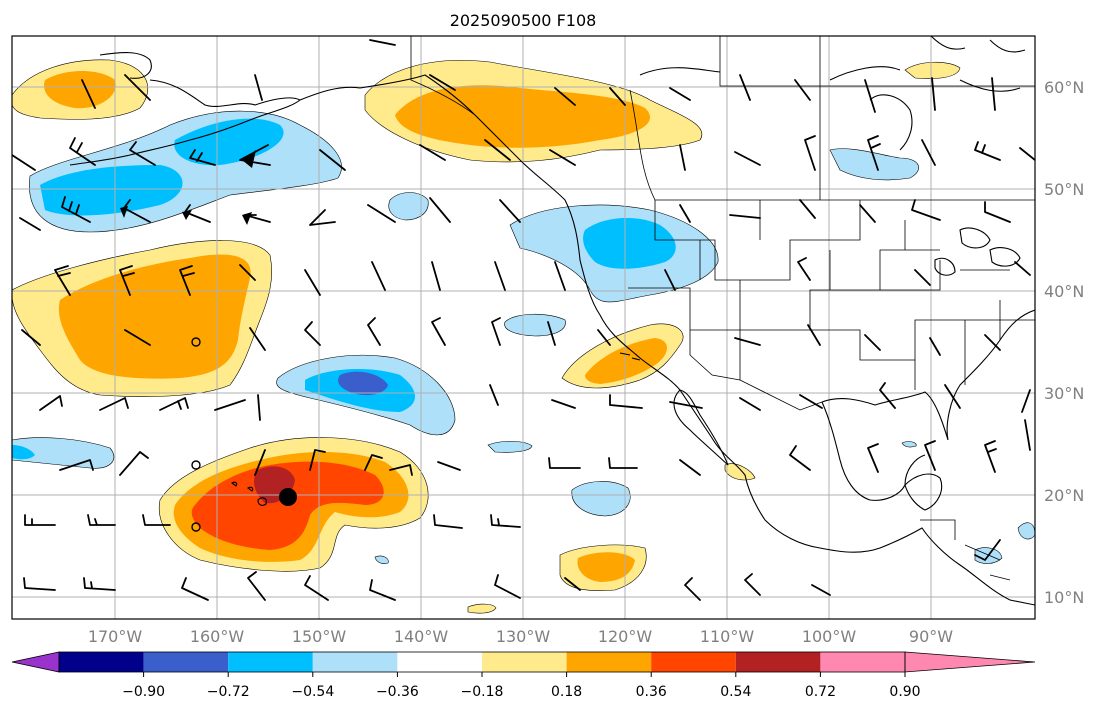 This screenshot has height=712, width=1105. I want to click on lon-label: 120°W, so click(625, 636).